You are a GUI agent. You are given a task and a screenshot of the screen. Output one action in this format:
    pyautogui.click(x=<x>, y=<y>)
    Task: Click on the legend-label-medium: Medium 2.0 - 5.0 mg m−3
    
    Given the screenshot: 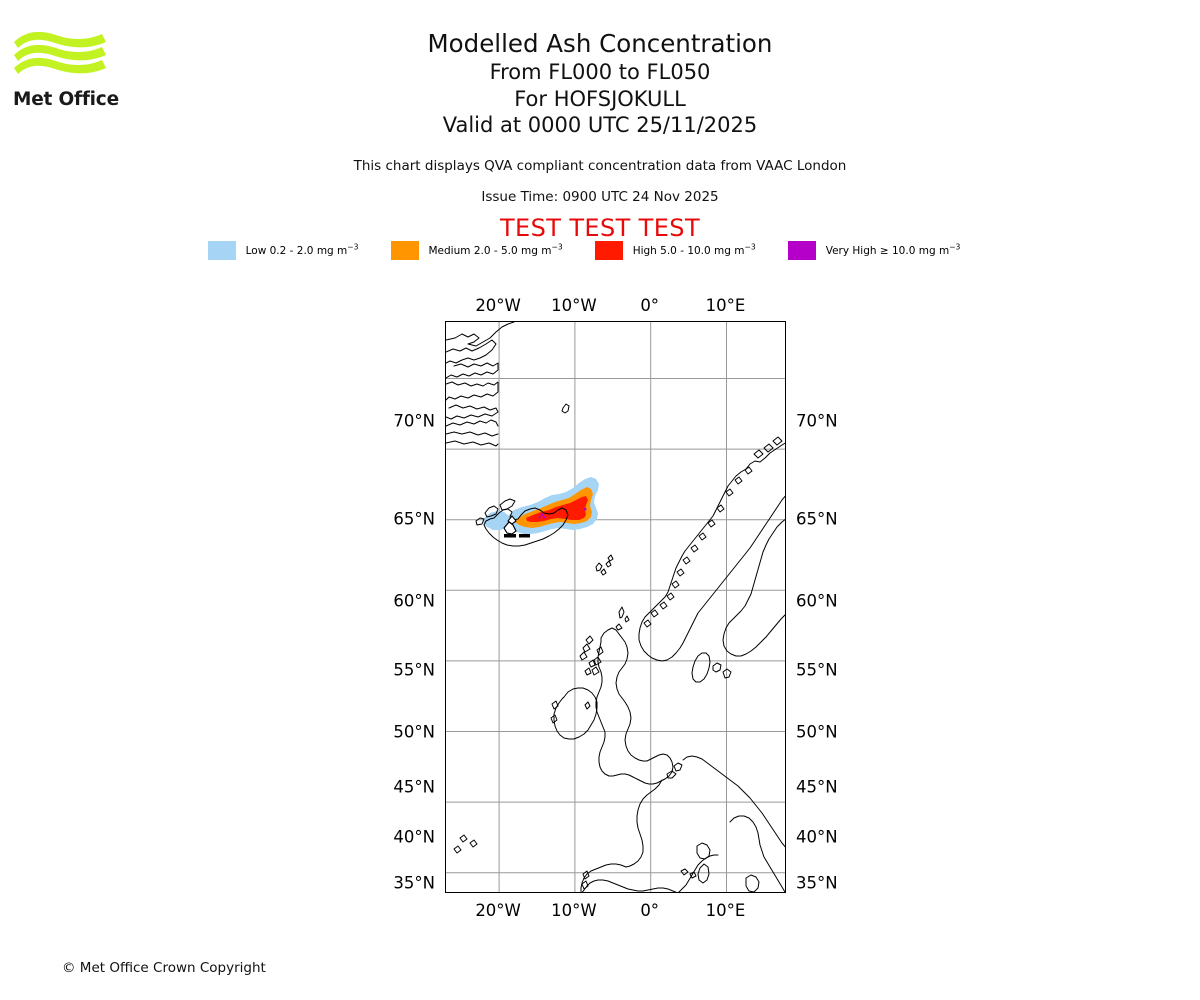 What is the action you would take?
    pyautogui.click(x=495, y=249)
    